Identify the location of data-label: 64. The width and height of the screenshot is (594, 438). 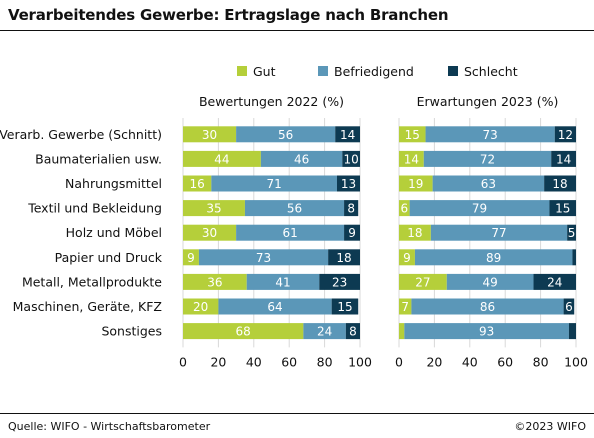
(274, 307).